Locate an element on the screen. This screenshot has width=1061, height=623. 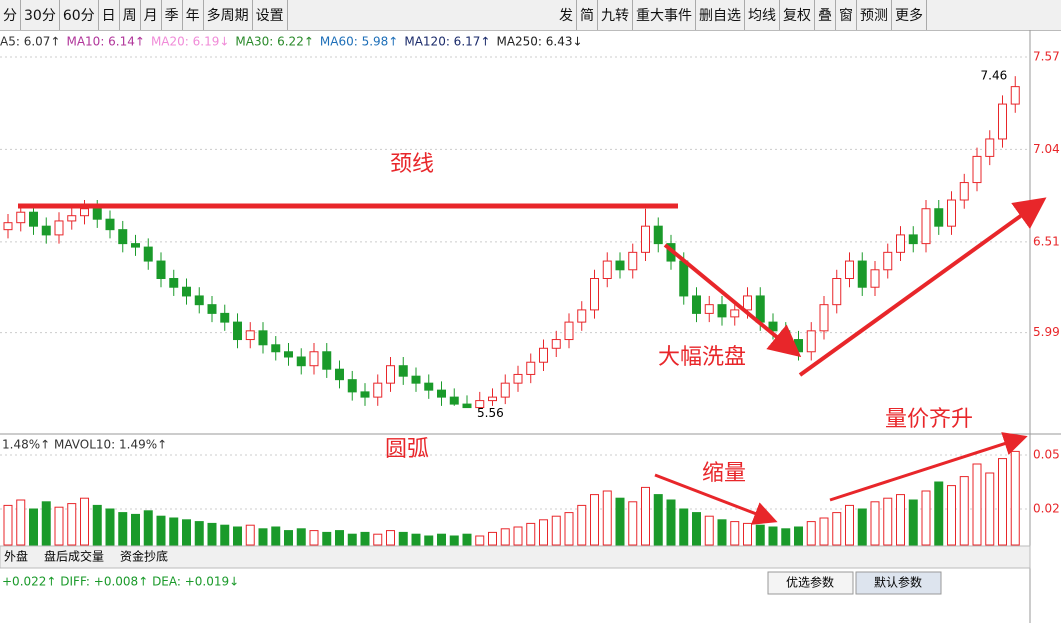
button-label: 默认参数 is located at coordinates (898, 582).